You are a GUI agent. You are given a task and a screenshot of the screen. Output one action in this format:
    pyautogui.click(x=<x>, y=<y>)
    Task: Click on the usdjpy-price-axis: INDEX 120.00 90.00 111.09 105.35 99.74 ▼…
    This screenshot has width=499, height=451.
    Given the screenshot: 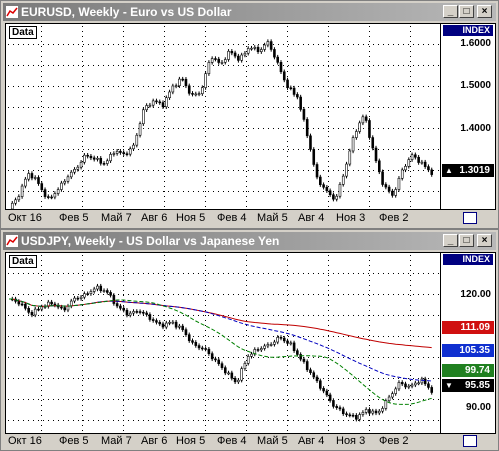 What is the action you would take?
    pyautogui.click(x=468, y=343)
    